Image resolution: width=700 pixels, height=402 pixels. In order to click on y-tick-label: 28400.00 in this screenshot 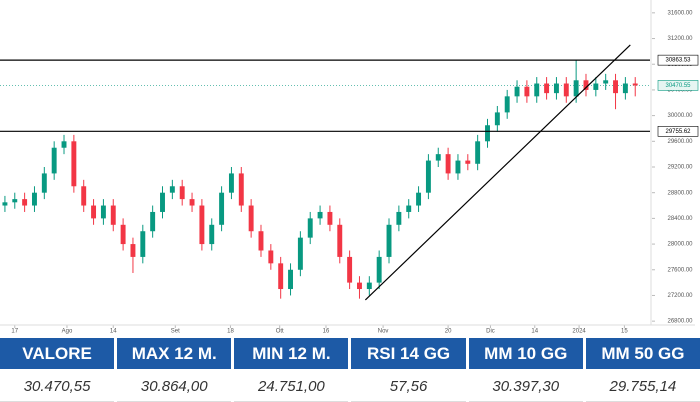, I will do `click(680, 219)`.